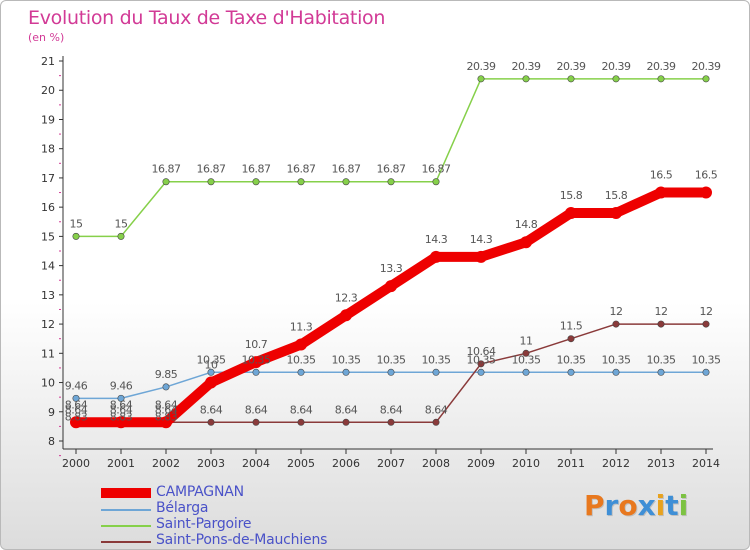 The width and height of the screenshot is (750, 550). I want to click on x-tick-label: 2002, so click(166, 463).